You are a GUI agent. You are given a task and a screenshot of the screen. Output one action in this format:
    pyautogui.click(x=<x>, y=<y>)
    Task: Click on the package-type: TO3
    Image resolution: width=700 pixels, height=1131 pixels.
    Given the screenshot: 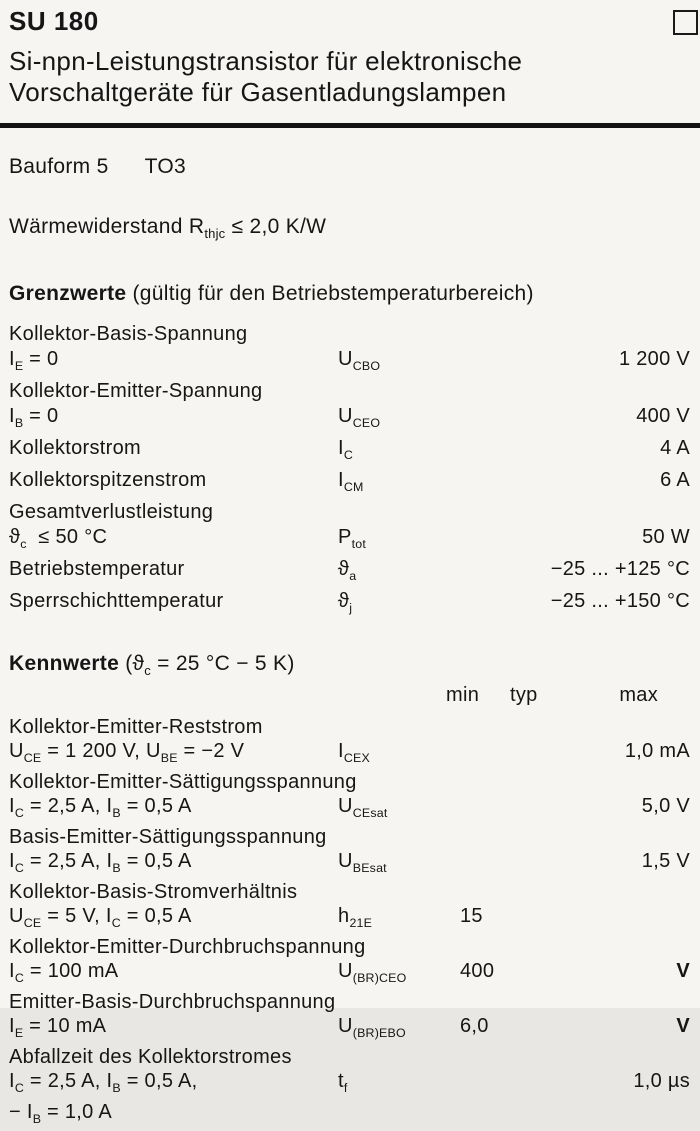 What is the action you would take?
    pyautogui.click(x=165, y=166)
    